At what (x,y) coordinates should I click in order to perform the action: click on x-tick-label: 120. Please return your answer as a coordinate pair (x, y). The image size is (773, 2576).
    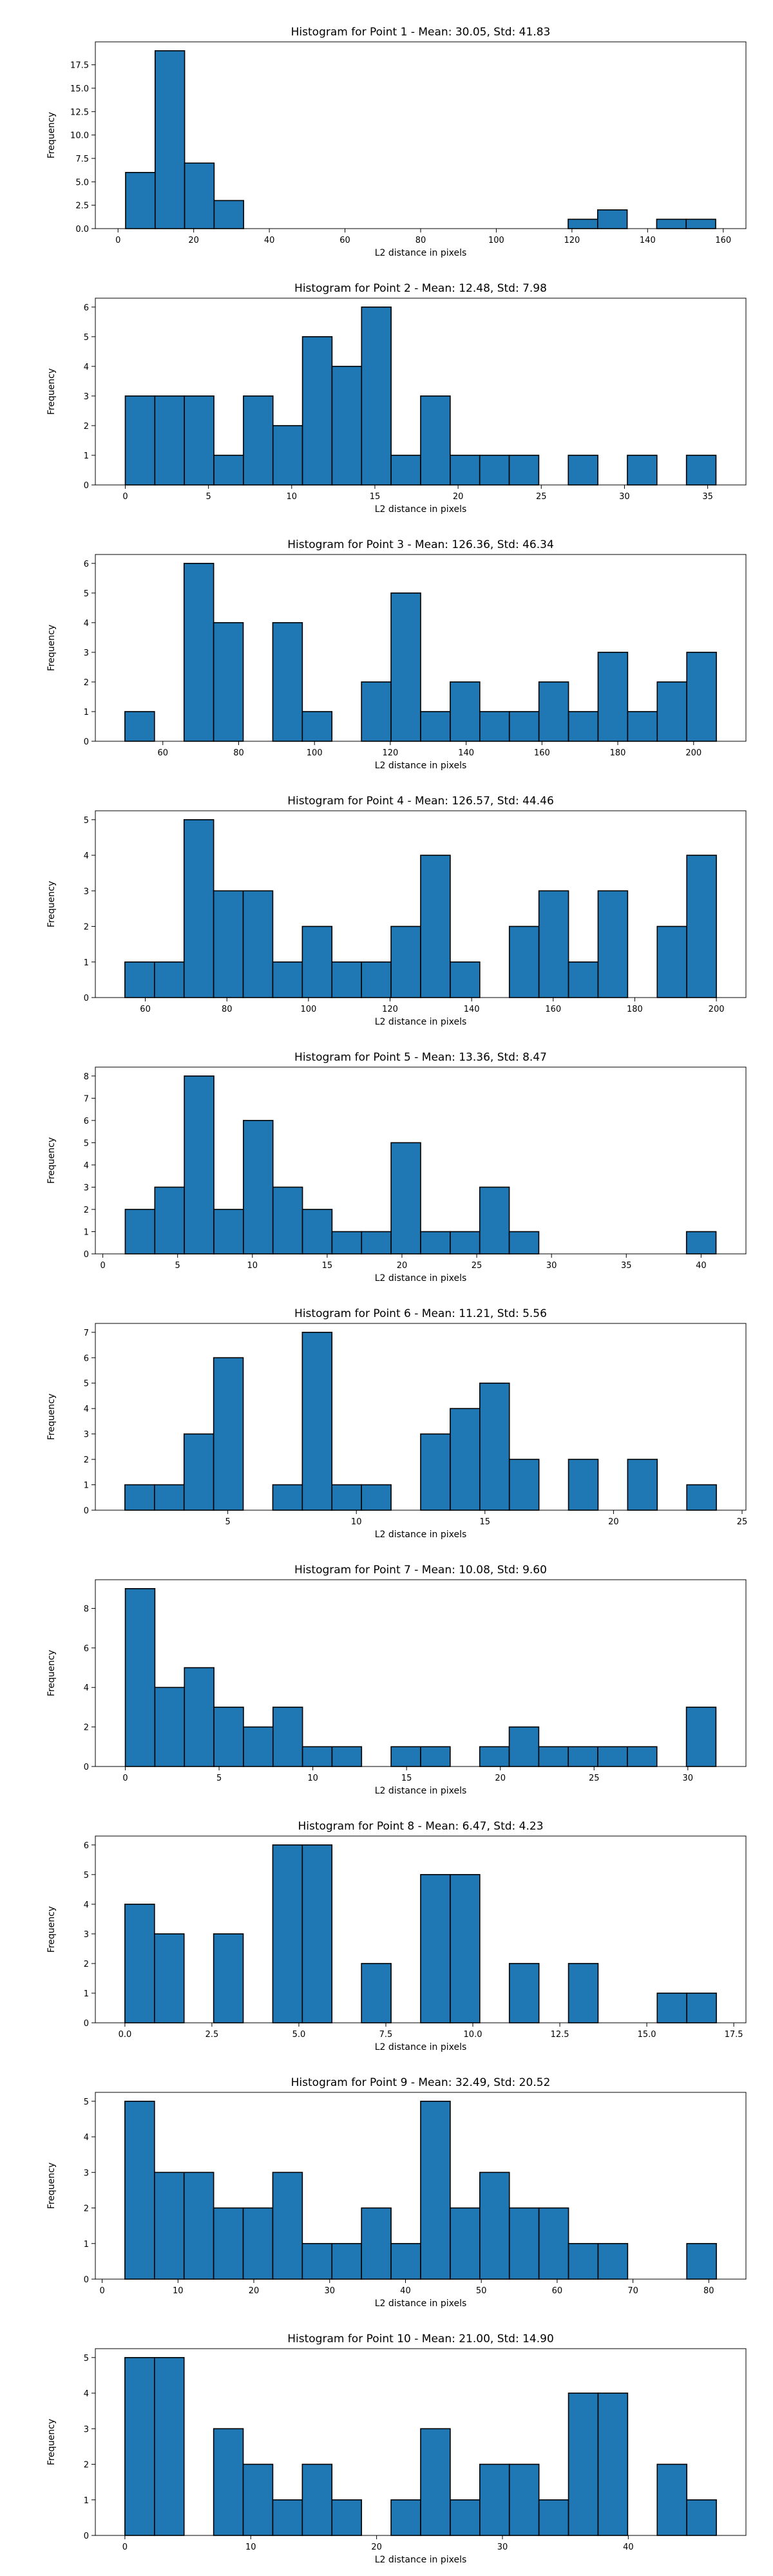
    Looking at the image, I should click on (390, 753).